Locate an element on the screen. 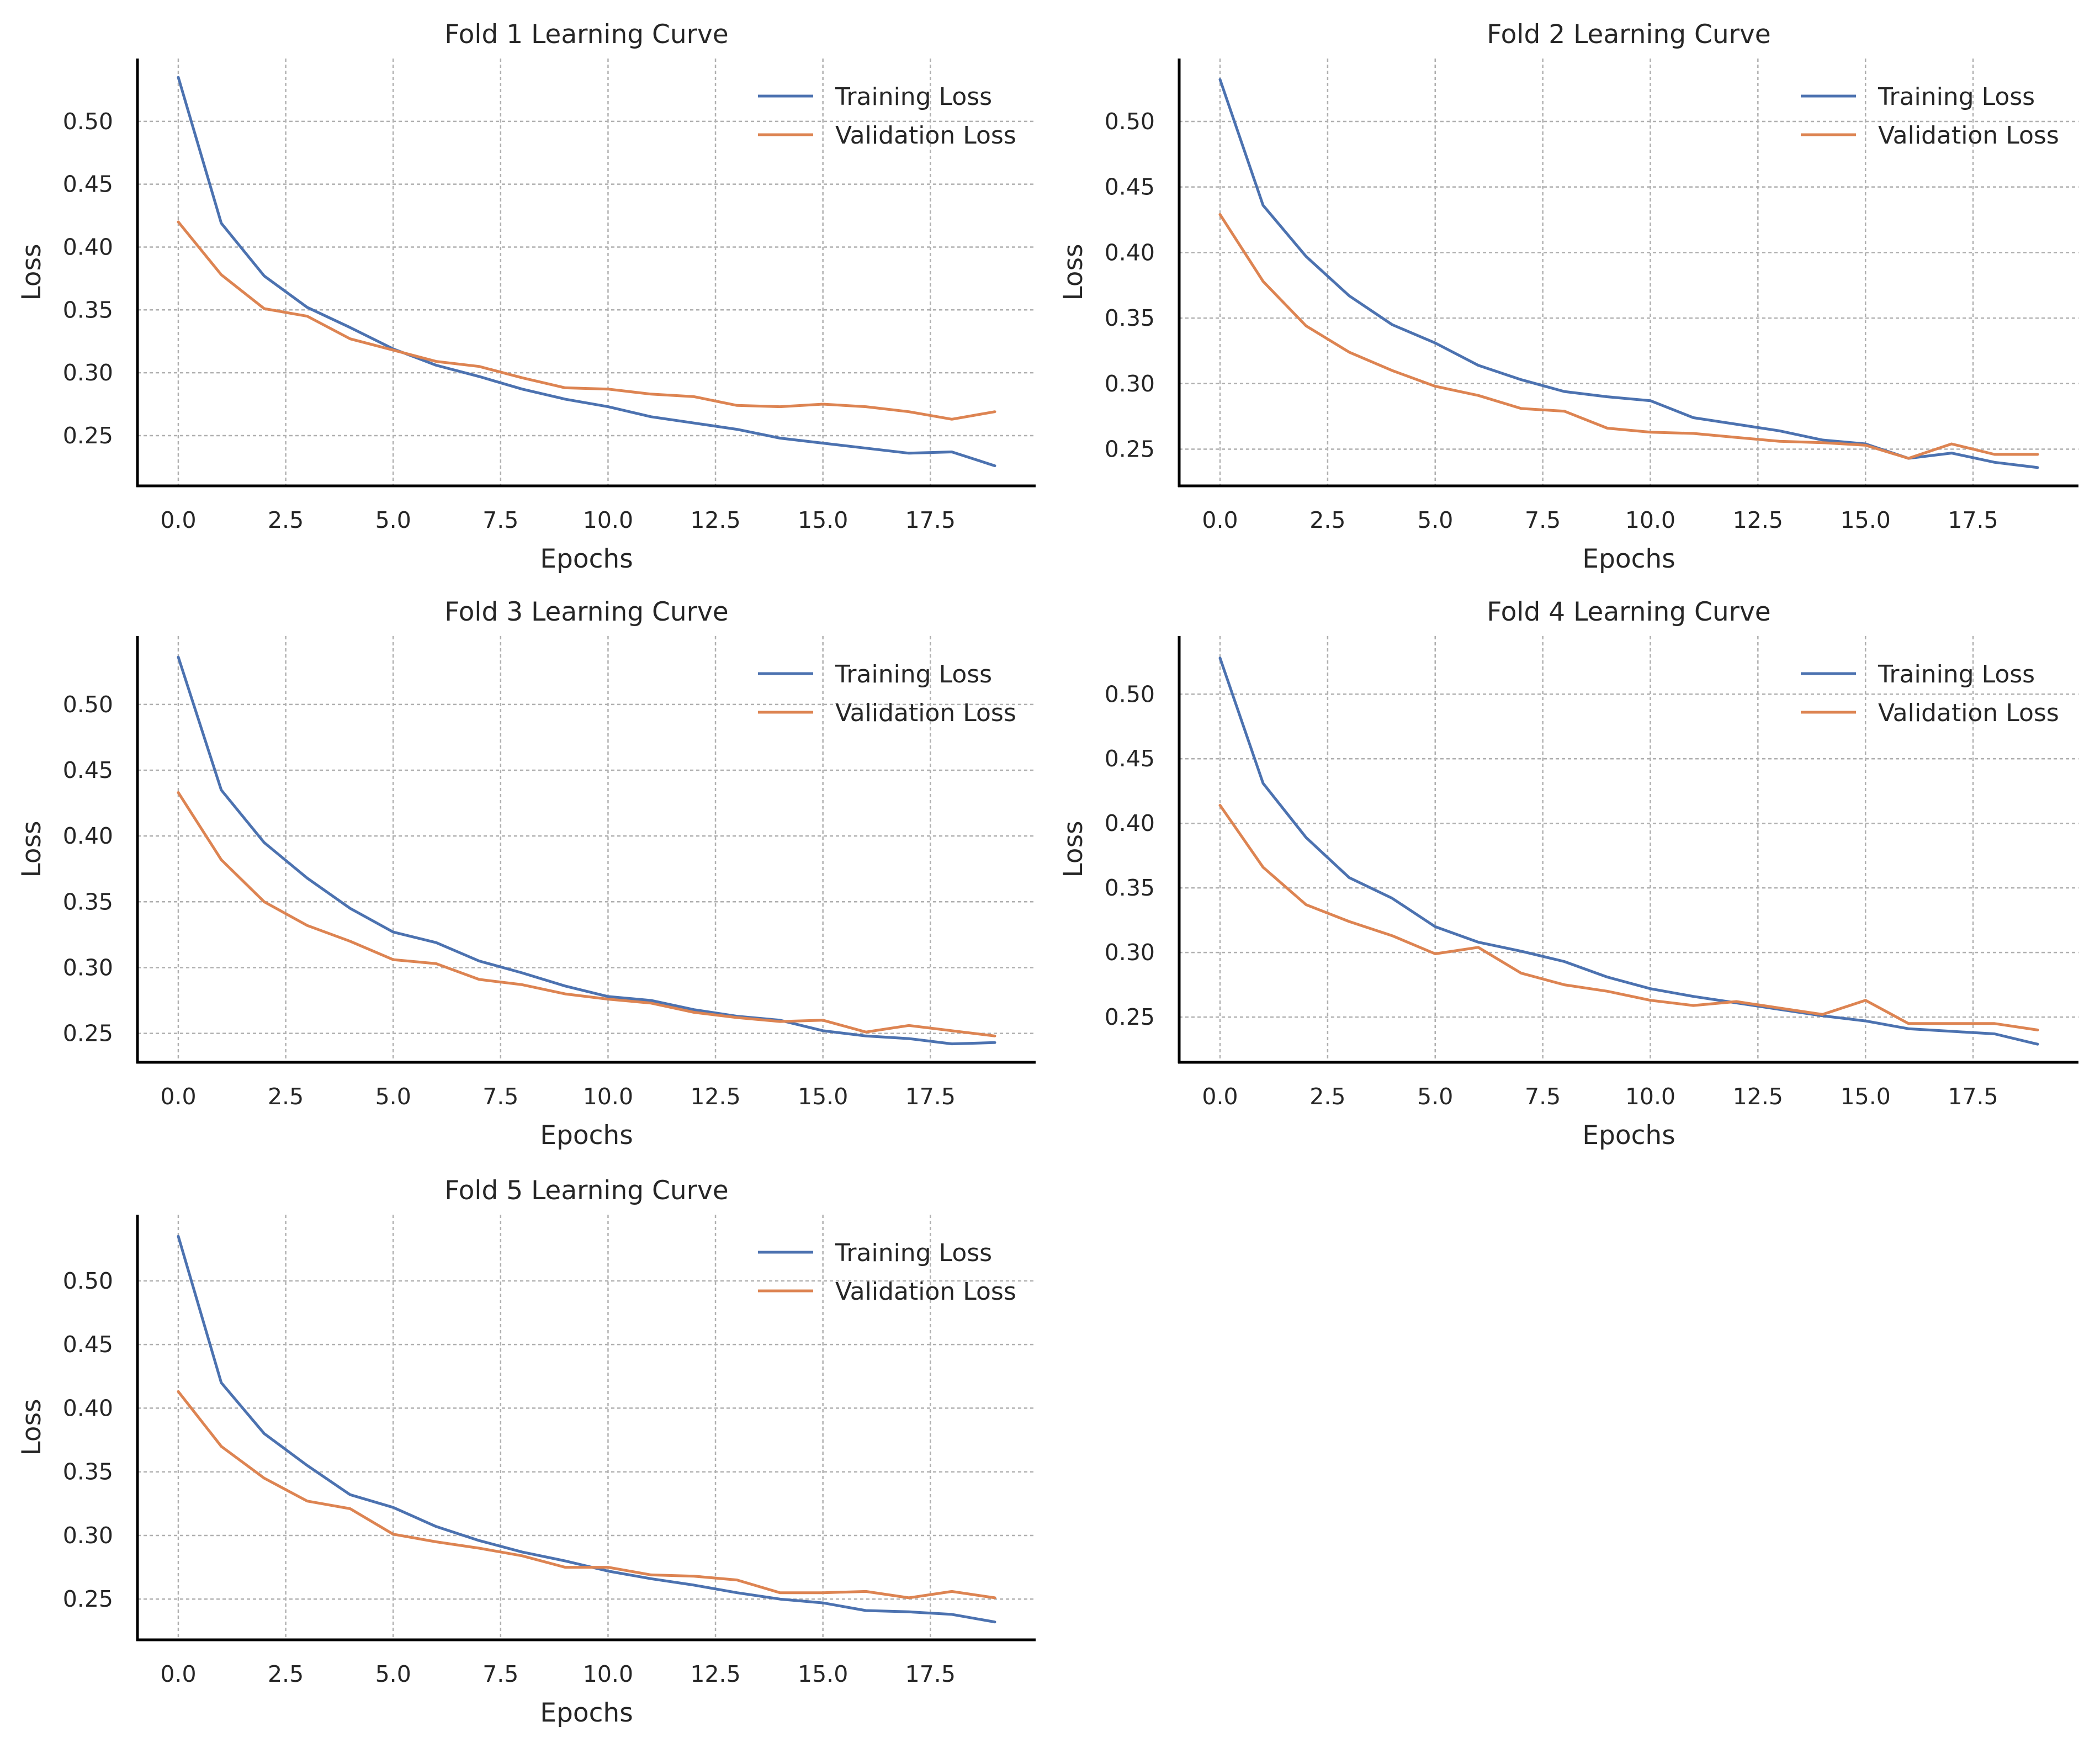  chart-title: Fold 2 Learning Curve is located at coordinates (1628, 34).